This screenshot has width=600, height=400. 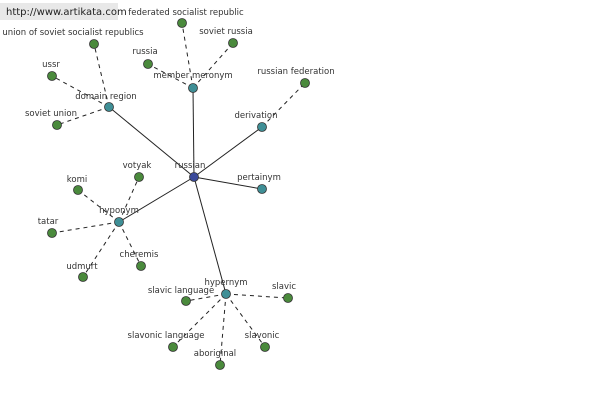 What do you see at coordinates (51, 114) in the screenshot?
I see `leaf-node-label: soviet union` at bounding box center [51, 114].